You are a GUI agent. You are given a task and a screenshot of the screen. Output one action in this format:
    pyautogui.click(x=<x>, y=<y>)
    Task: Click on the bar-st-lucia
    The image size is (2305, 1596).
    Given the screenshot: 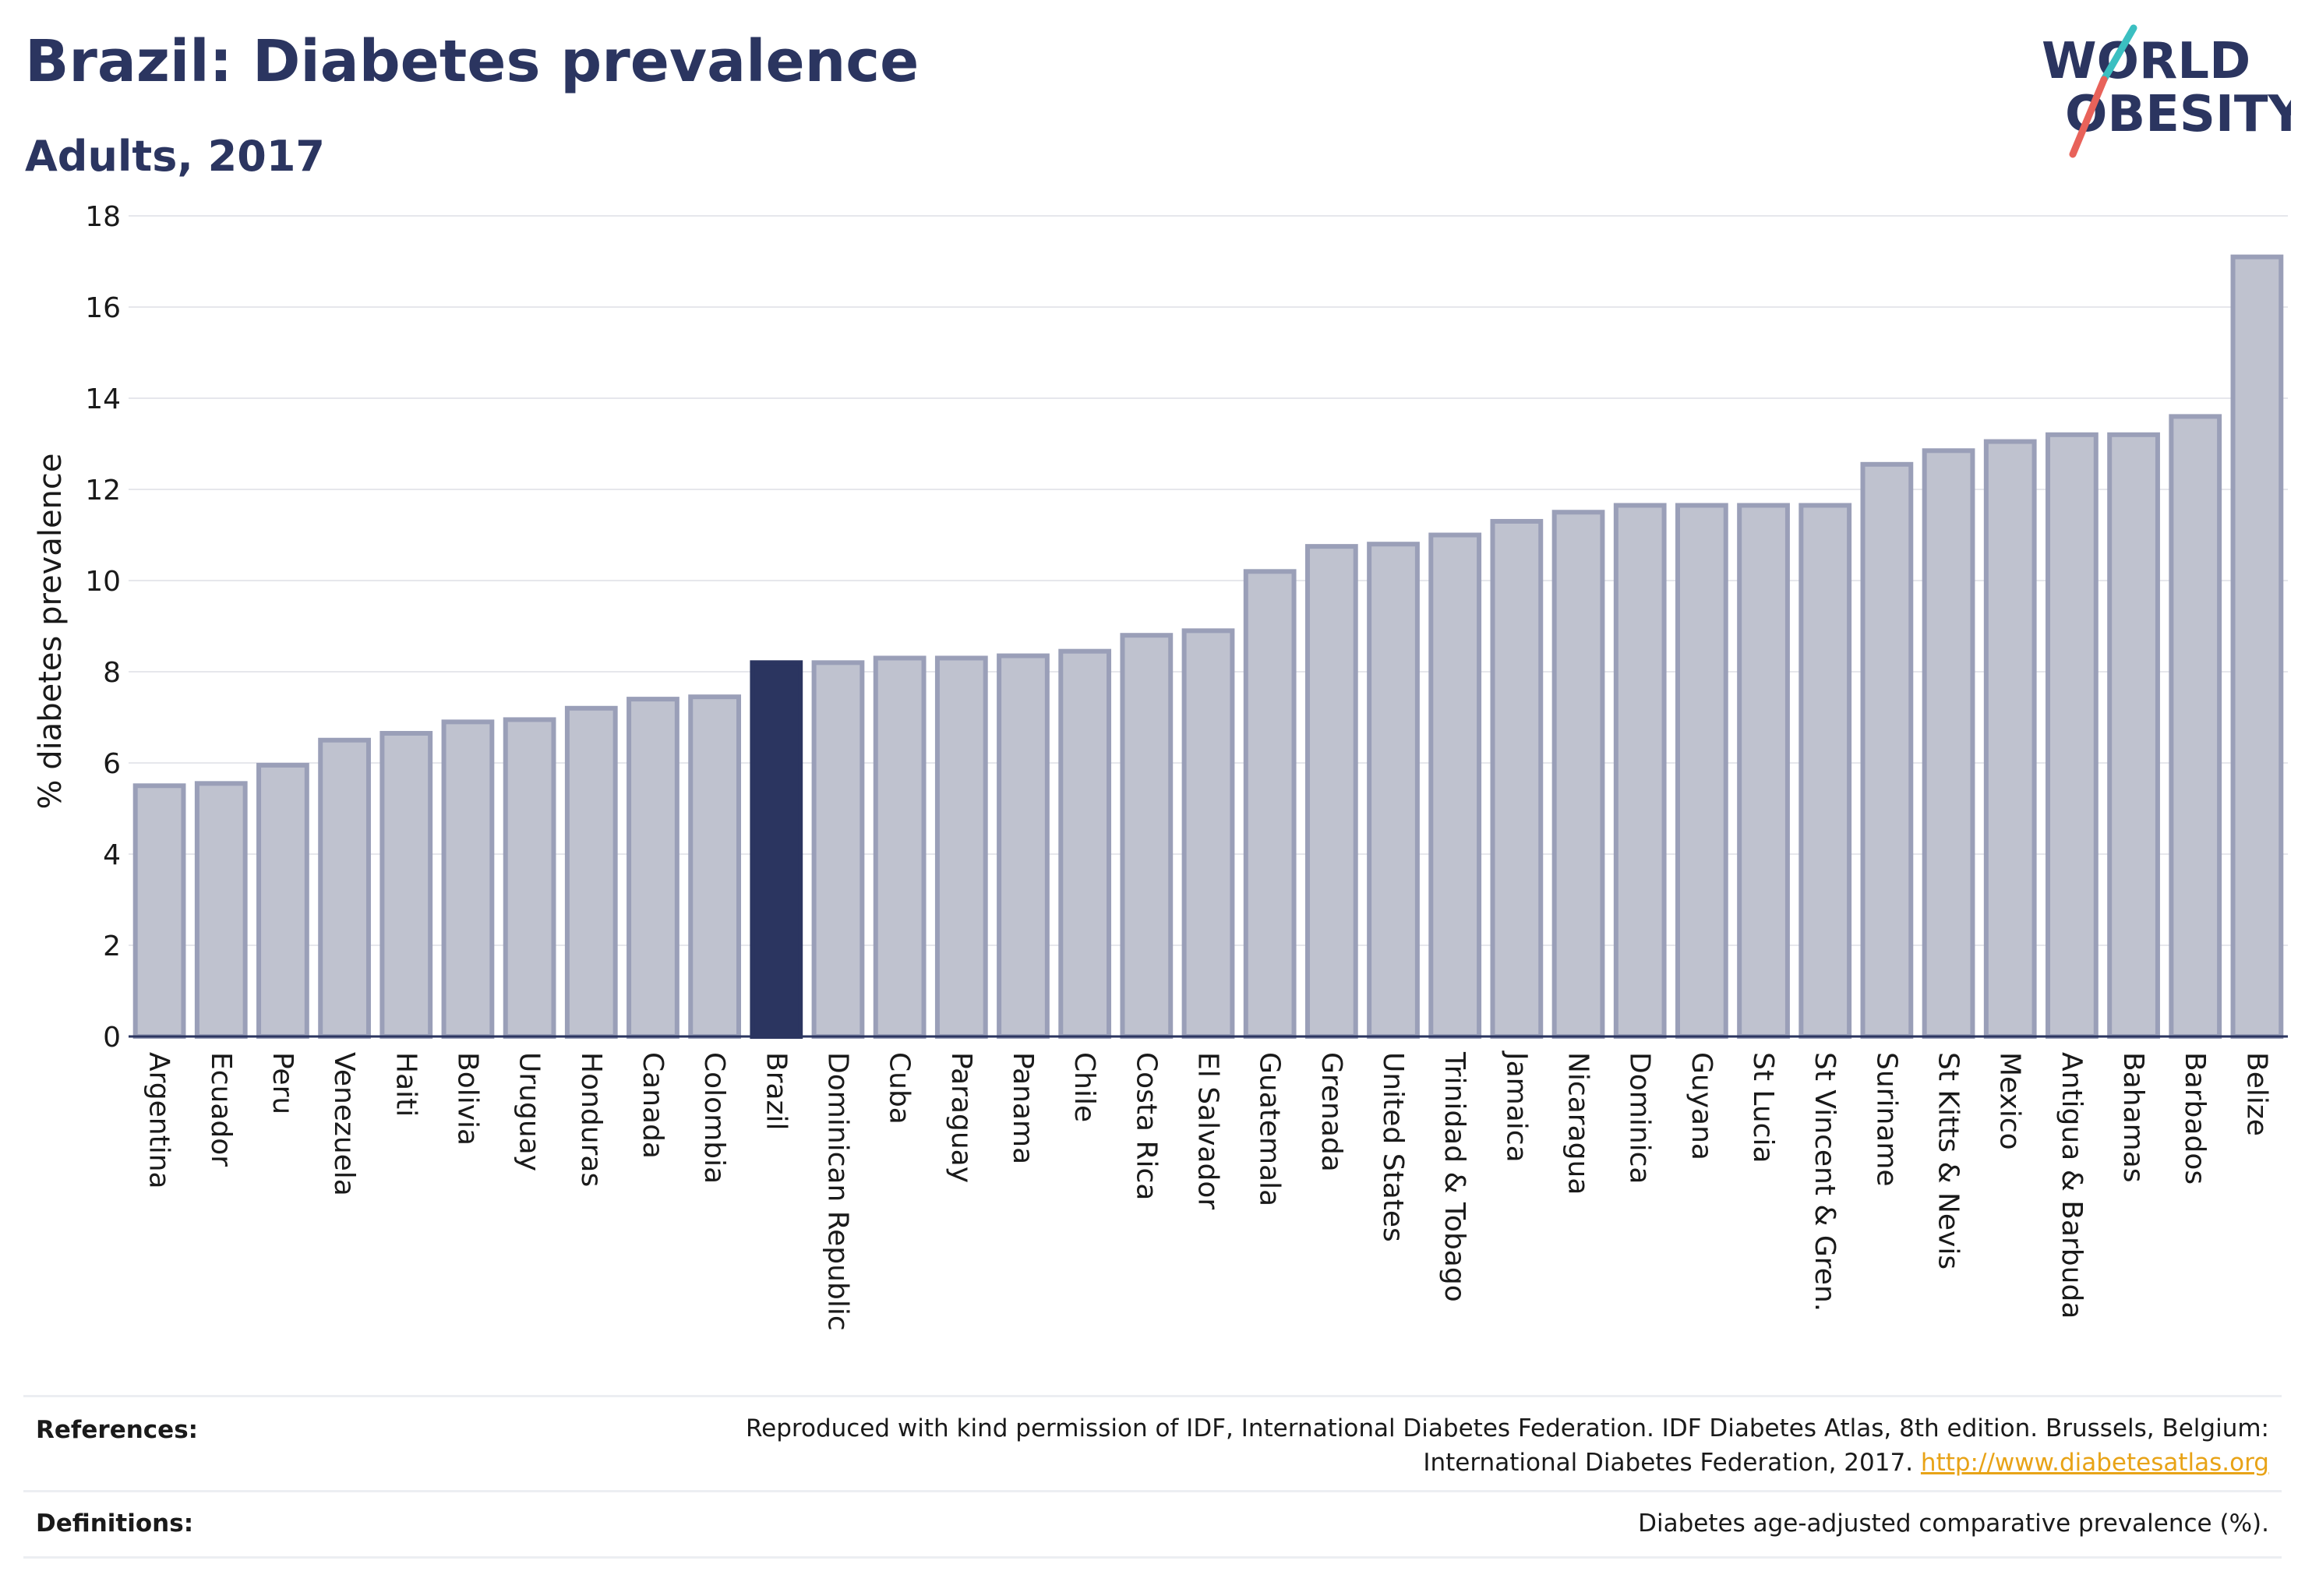 What is the action you would take?
    pyautogui.click(x=1763, y=771)
    